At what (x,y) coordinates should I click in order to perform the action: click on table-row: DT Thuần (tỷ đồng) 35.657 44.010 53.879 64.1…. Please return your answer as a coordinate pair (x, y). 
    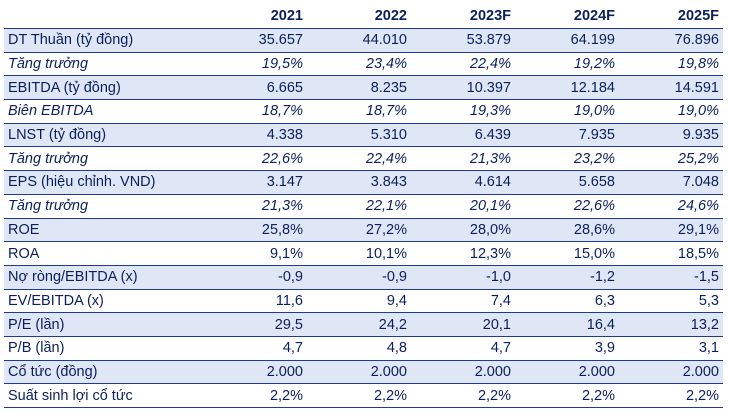
    Looking at the image, I should click on (363, 40).